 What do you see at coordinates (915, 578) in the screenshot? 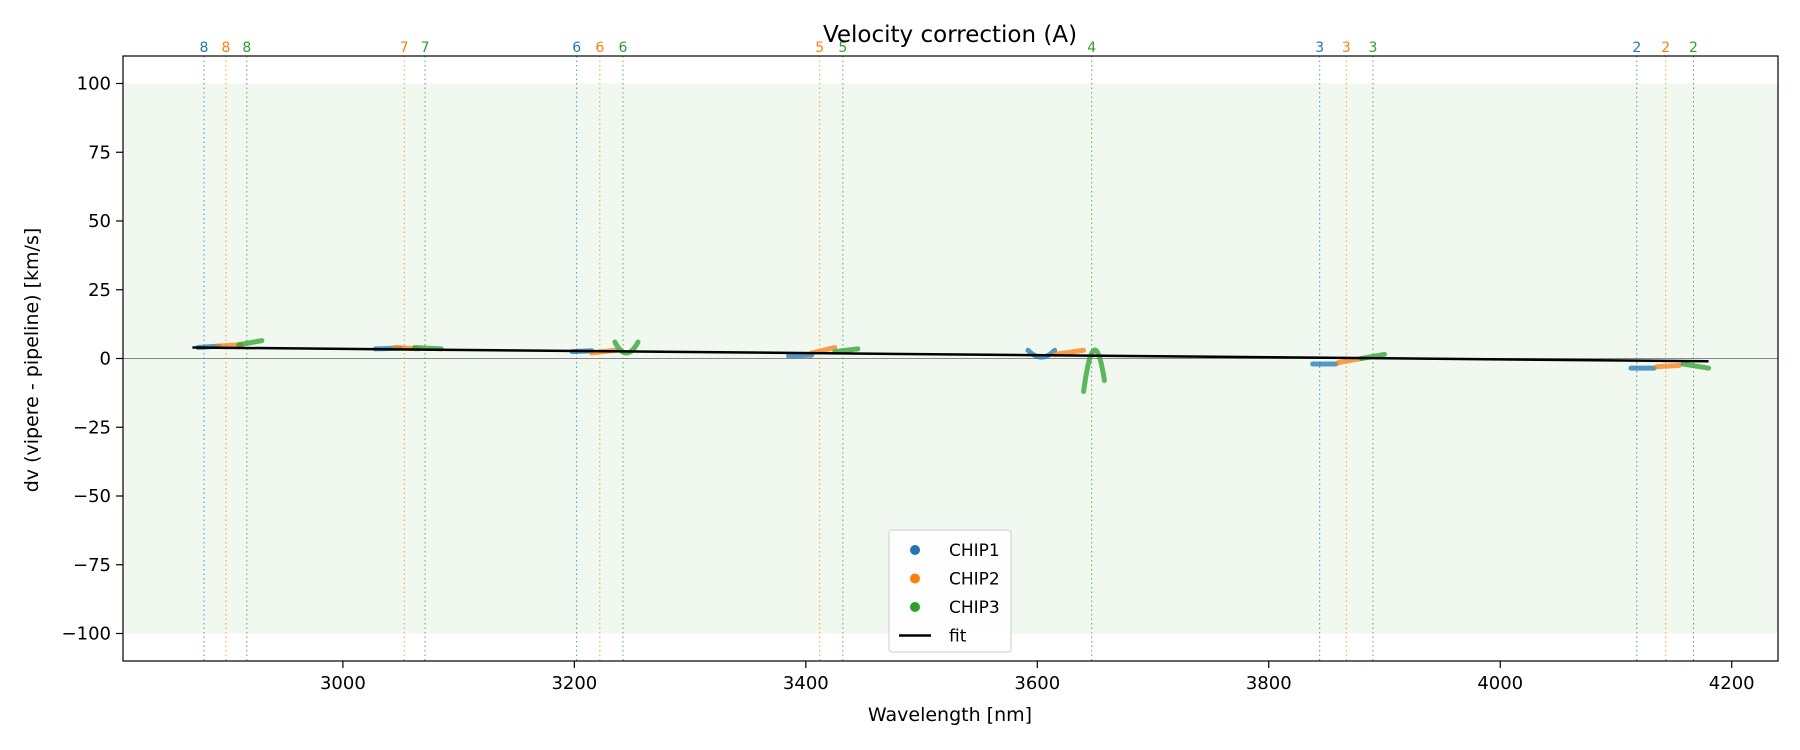
I see `legend-marker-chip2` at bounding box center [915, 578].